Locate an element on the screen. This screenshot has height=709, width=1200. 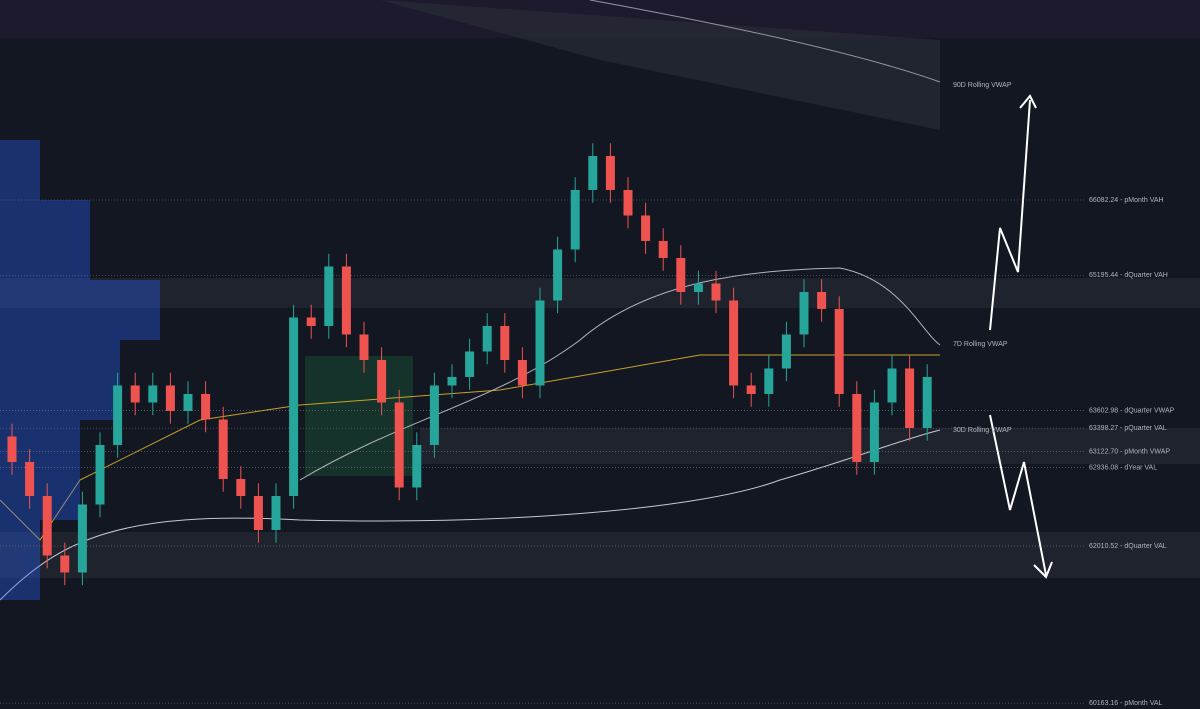
annotation: 30D Rolling VWAP is located at coordinates (982, 430).